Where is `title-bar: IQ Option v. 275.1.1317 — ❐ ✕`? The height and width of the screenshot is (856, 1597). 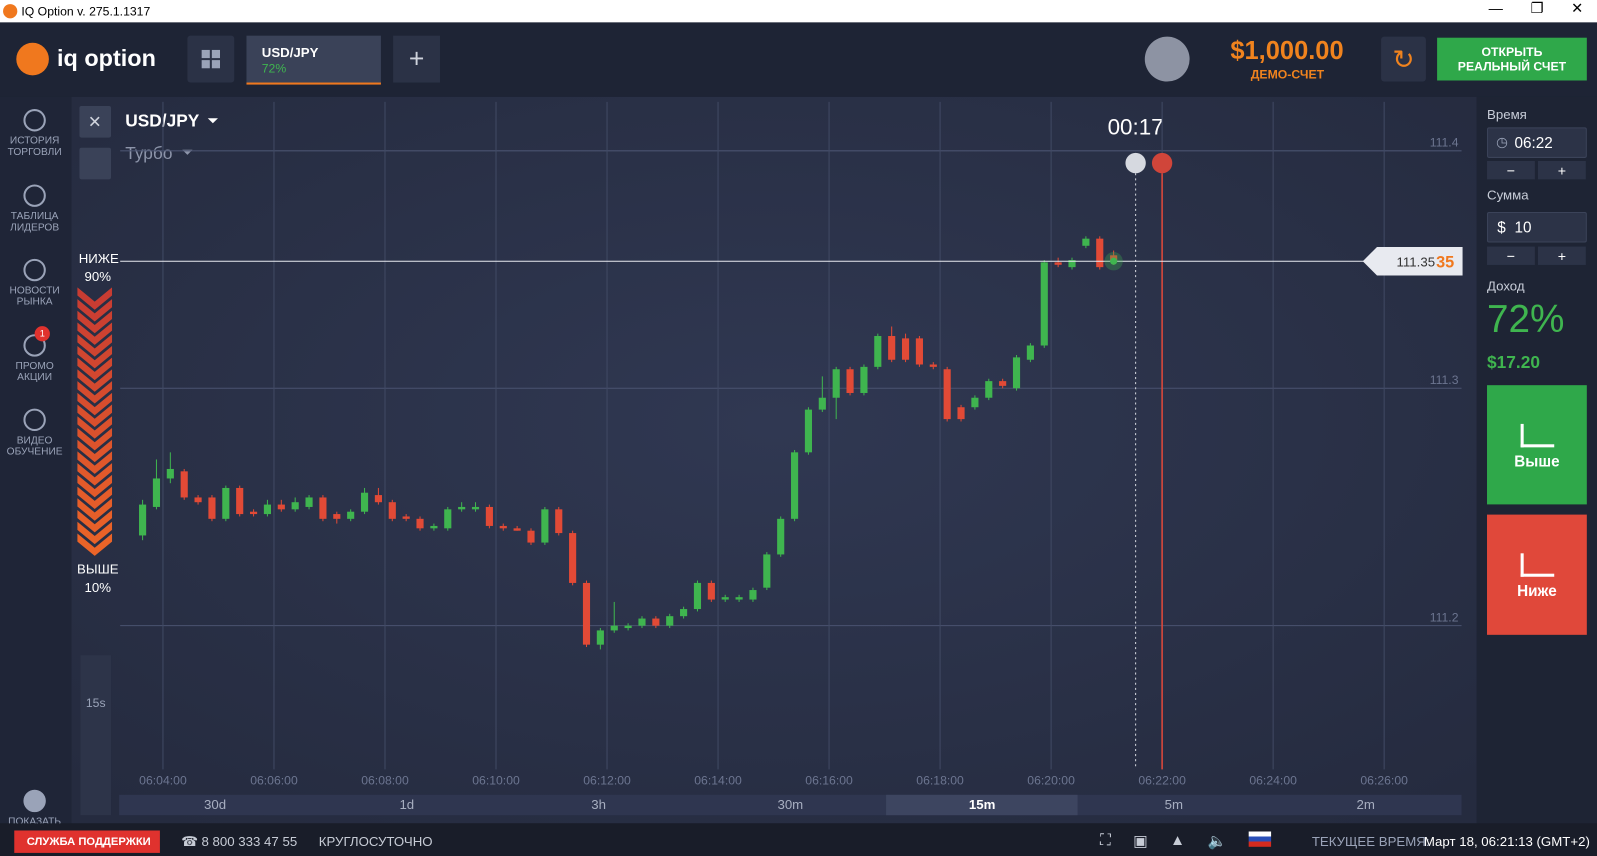 title-bar: IQ Option v. 275.1.1317 — ❐ ✕ is located at coordinates (798, 11).